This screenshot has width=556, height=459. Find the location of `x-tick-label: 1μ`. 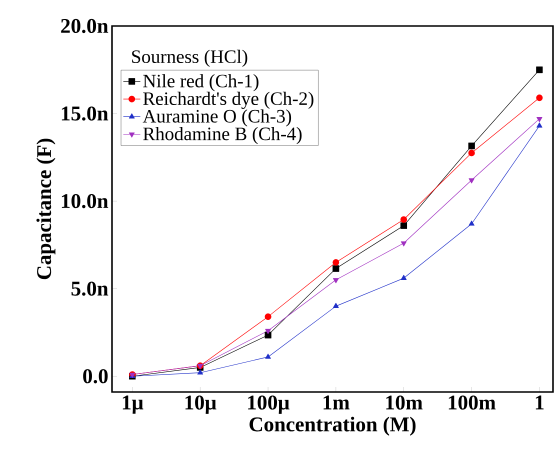

x-tick-label: 1μ is located at coordinates (133, 405).